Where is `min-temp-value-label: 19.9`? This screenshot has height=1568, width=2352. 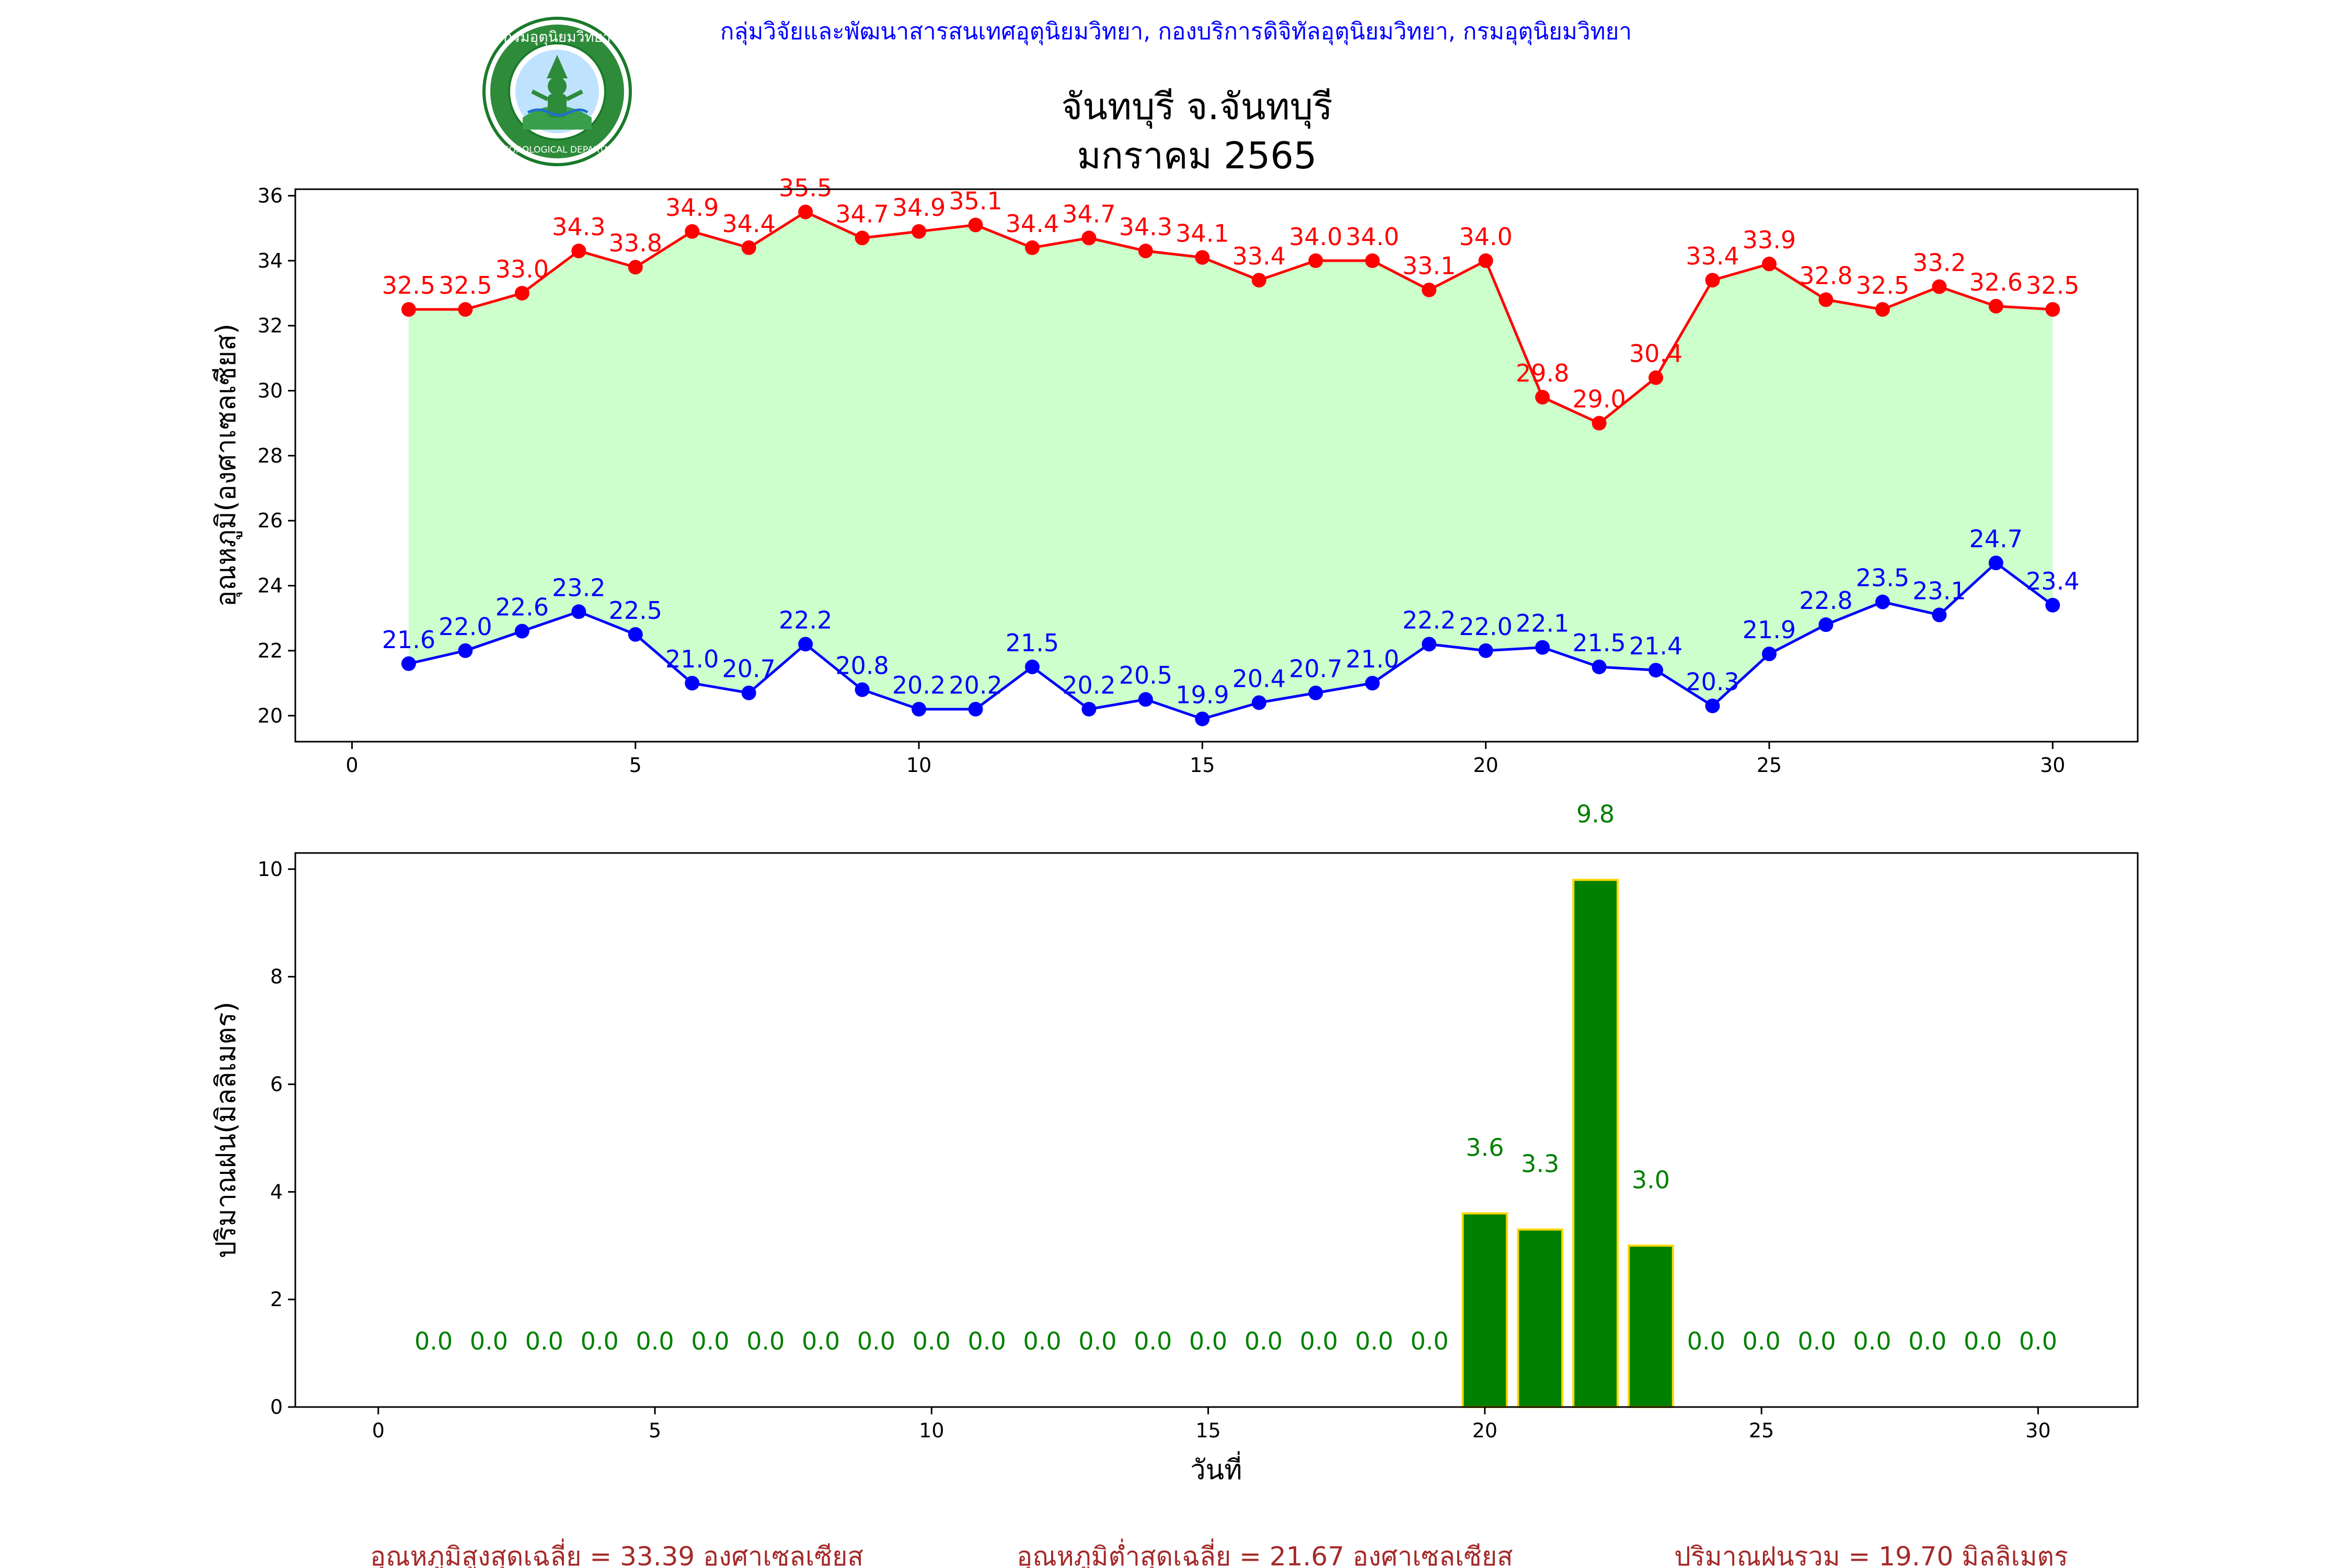 min-temp-value-label: 19.9 is located at coordinates (1202, 695).